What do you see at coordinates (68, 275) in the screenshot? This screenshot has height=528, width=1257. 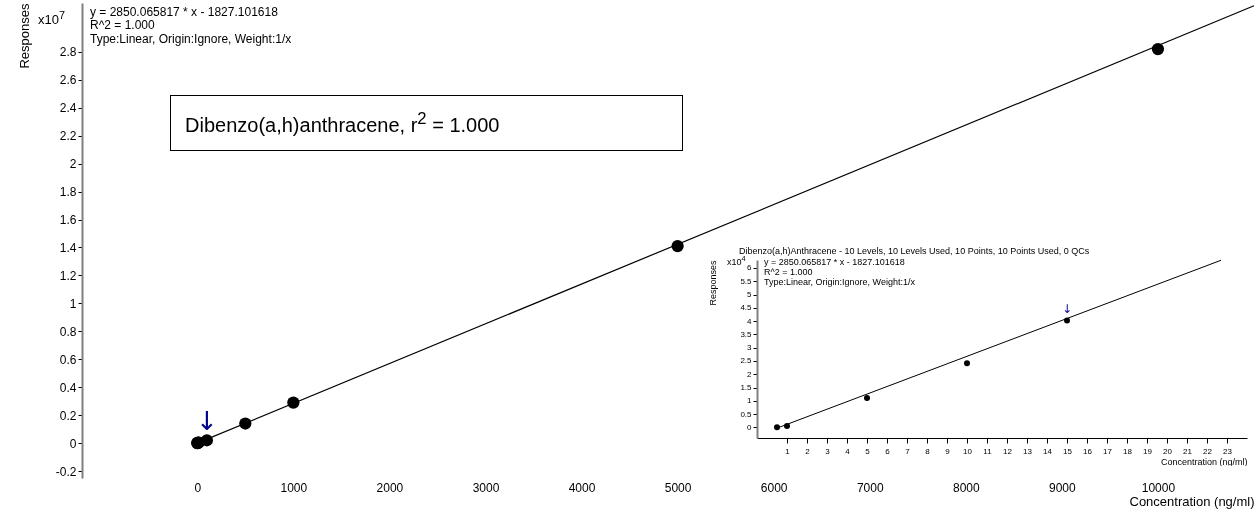 I see `y-tick-label: 1.2` at bounding box center [68, 275].